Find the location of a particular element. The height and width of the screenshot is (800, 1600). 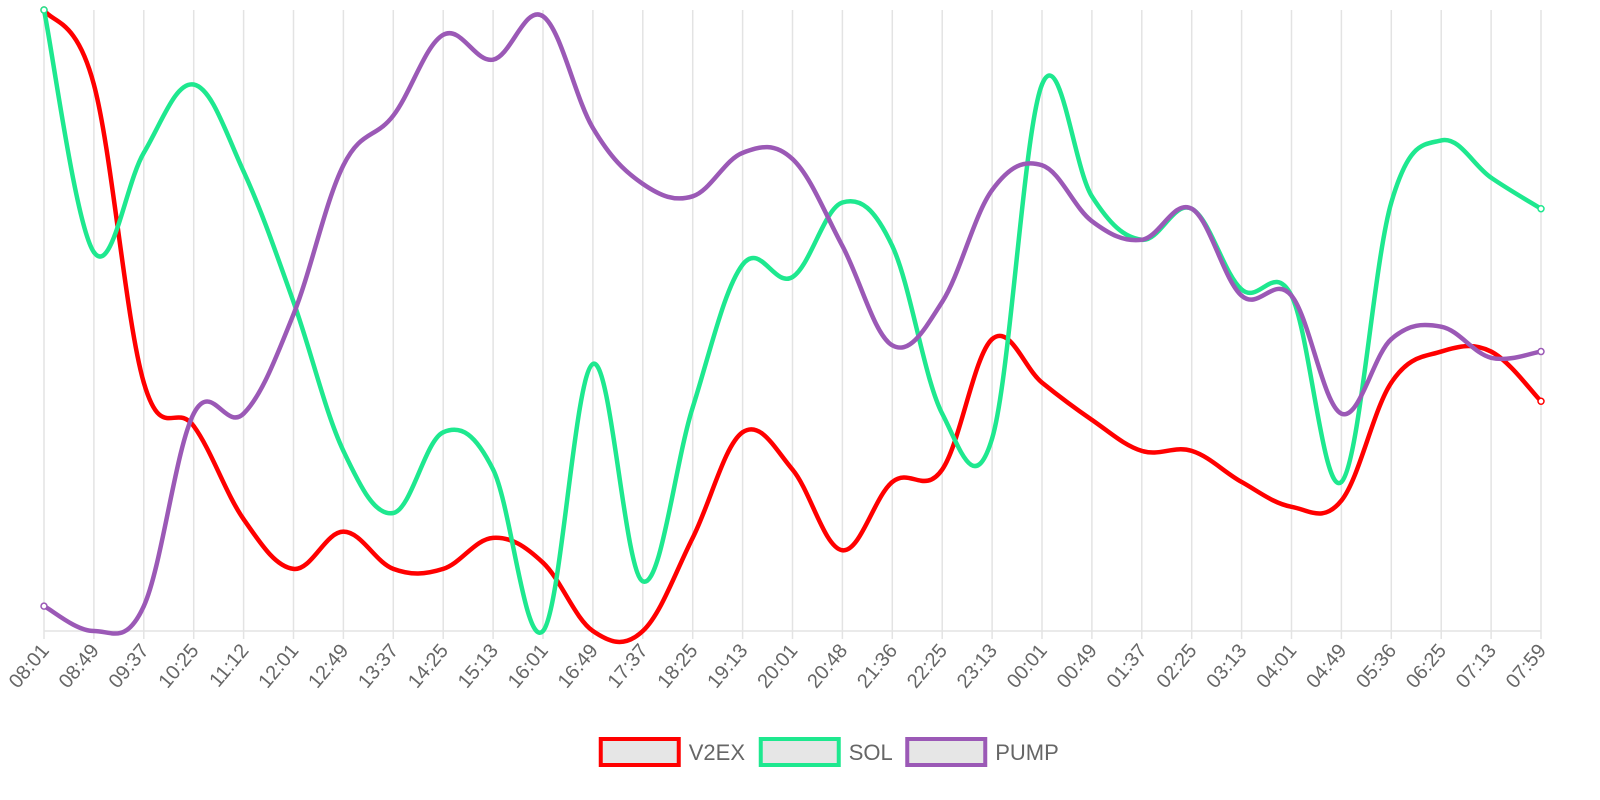

legend: V2EX SOL PUMP is located at coordinates (828, 752).